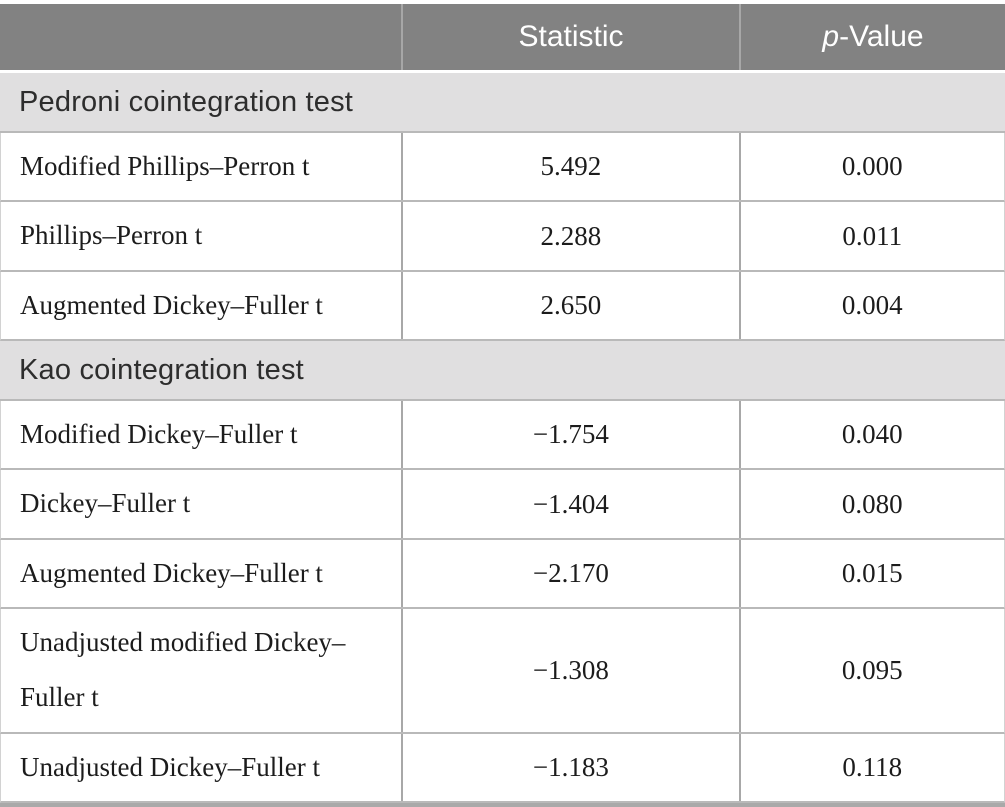  What do you see at coordinates (569, 670) in the screenshot?
I see `statistic-cell: −1.308` at bounding box center [569, 670].